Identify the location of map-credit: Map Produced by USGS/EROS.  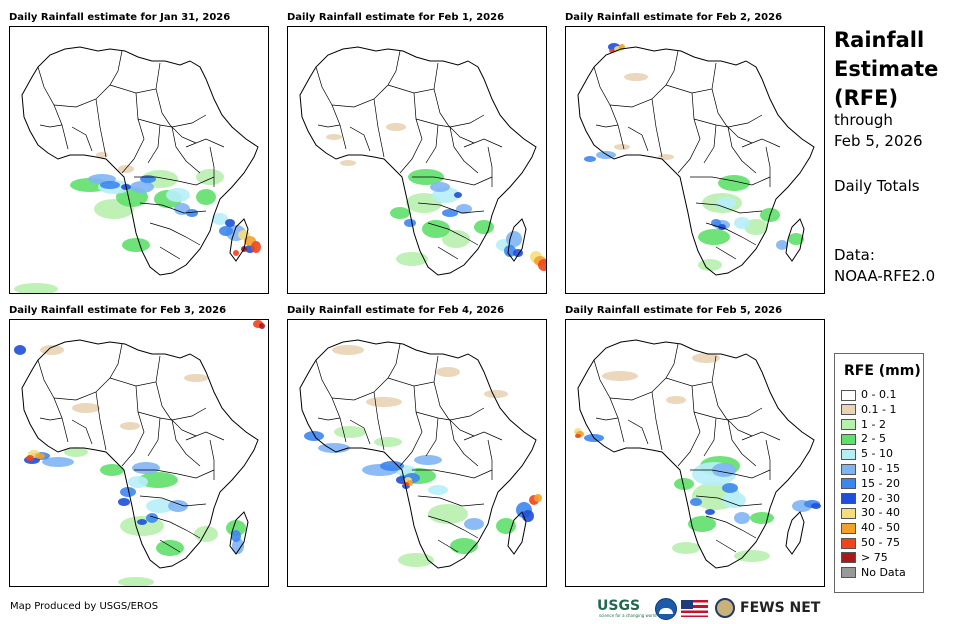
(84, 606).